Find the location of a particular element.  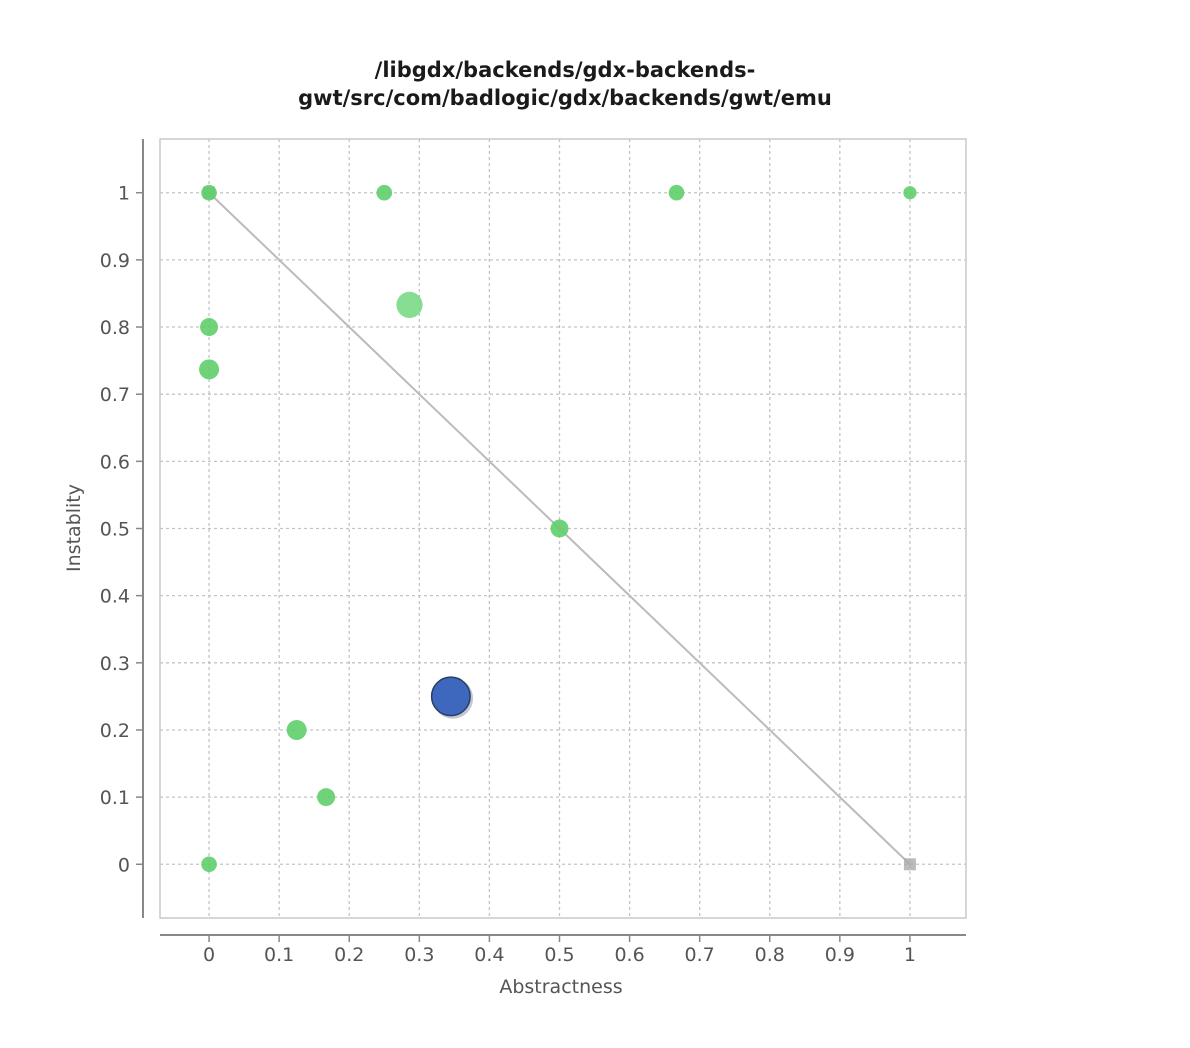

y-tick-label: 0.2 is located at coordinates (115, 731).